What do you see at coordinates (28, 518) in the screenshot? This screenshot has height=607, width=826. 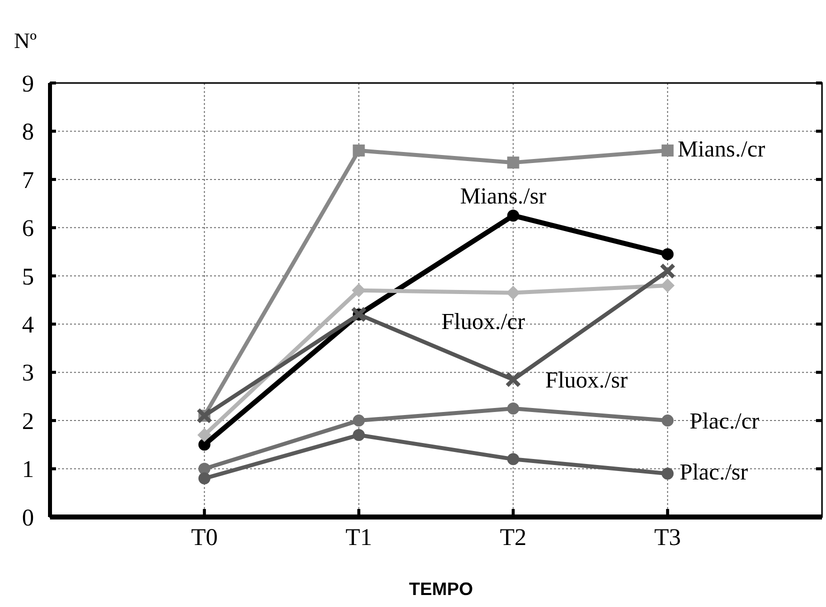 I see `y-tick-label: 0` at bounding box center [28, 518].